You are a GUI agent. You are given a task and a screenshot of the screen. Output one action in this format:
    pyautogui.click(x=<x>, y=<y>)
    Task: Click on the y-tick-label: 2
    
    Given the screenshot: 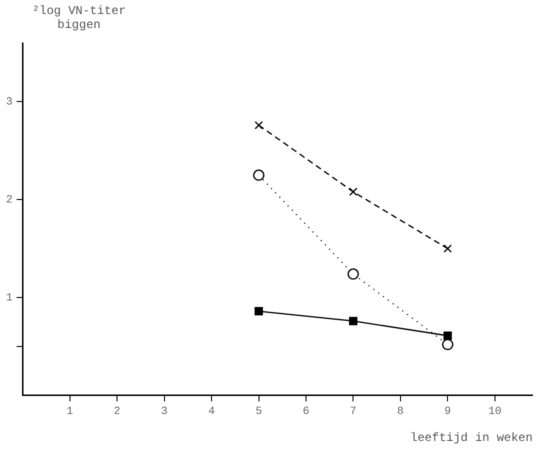 What is the action you would take?
    pyautogui.click(x=9, y=200)
    